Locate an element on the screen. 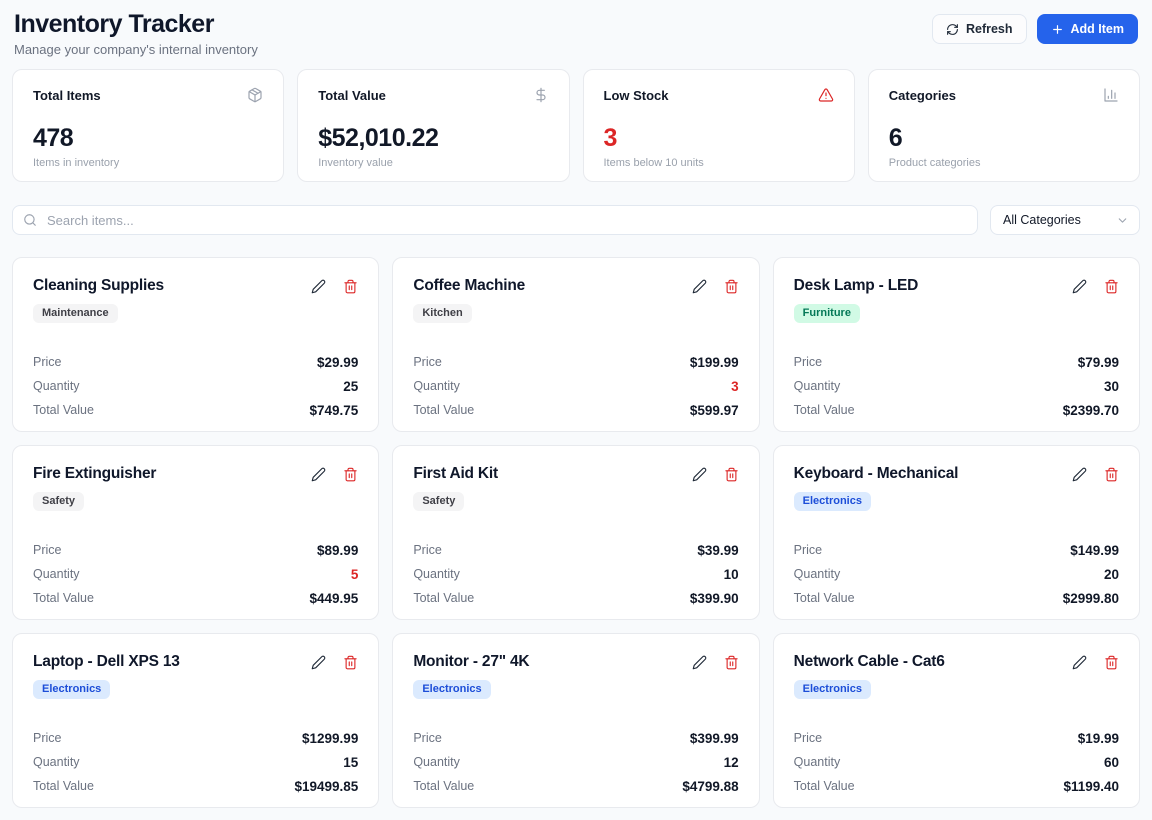  quantity-value: 5 is located at coordinates (354, 574).